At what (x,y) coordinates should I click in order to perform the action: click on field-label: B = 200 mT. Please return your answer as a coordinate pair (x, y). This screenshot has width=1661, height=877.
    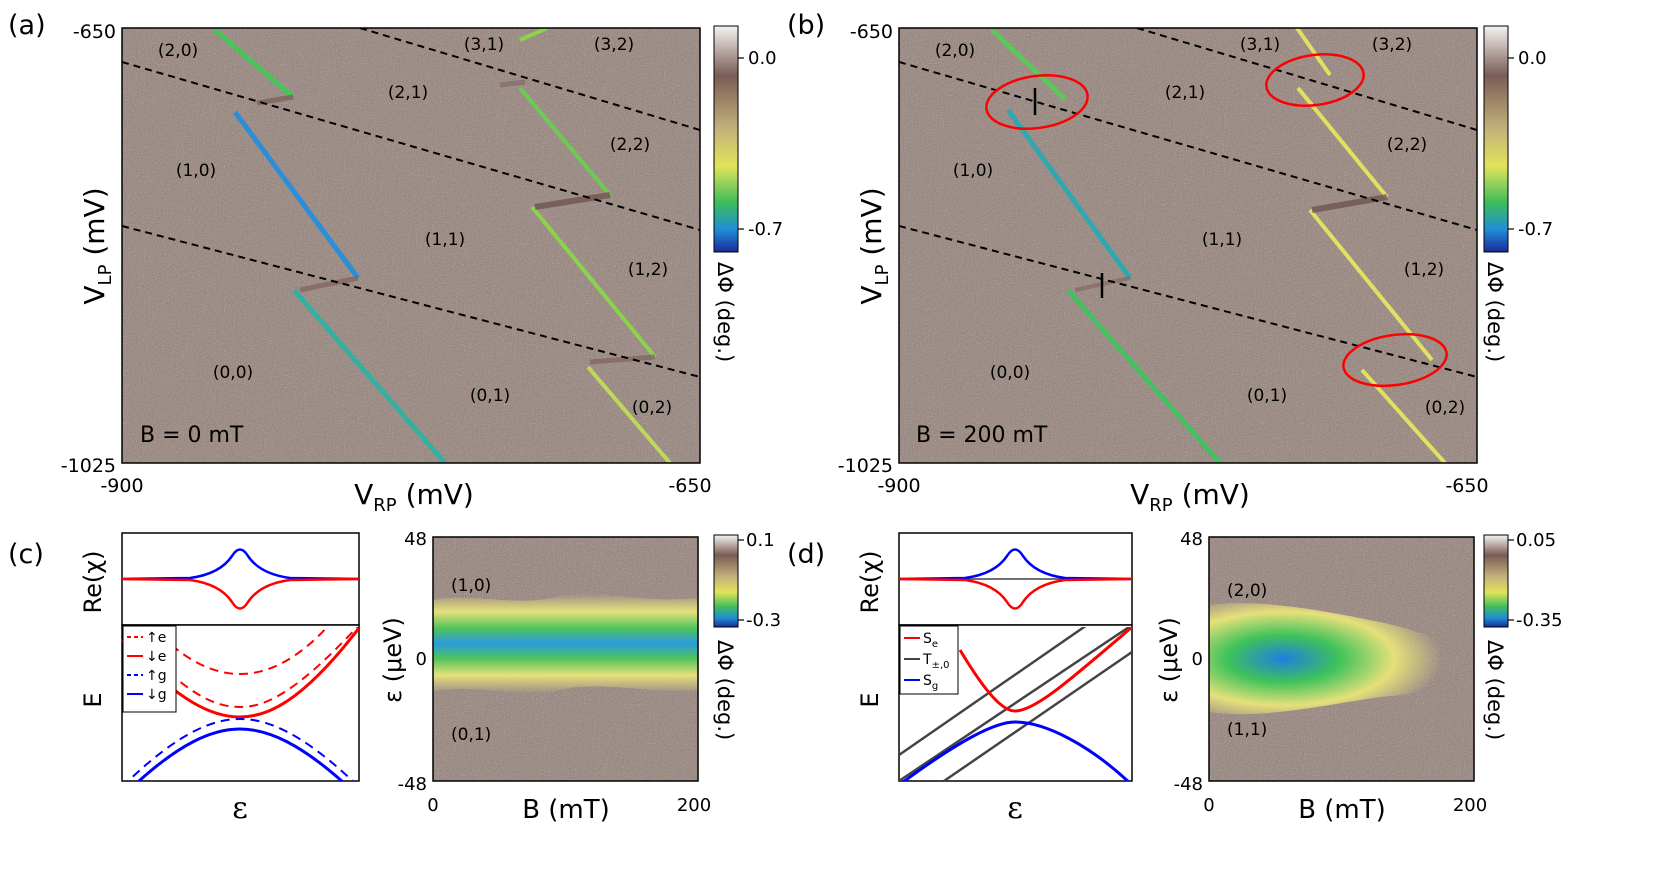
    Looking at the image, I should click on (982, 435).